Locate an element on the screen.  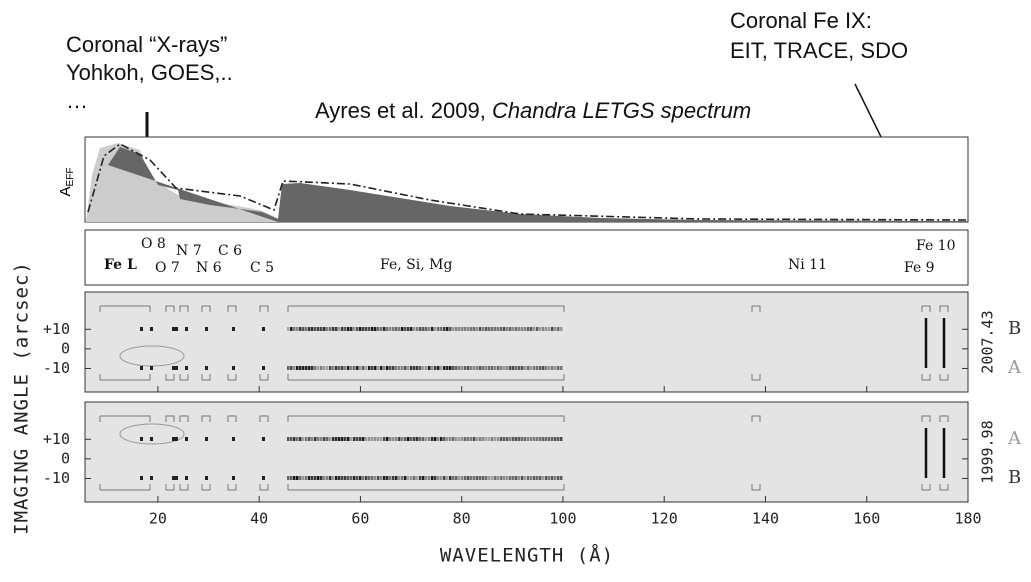
annotation: EIT, TRACE, SDO is located at coordinates (819, 50).